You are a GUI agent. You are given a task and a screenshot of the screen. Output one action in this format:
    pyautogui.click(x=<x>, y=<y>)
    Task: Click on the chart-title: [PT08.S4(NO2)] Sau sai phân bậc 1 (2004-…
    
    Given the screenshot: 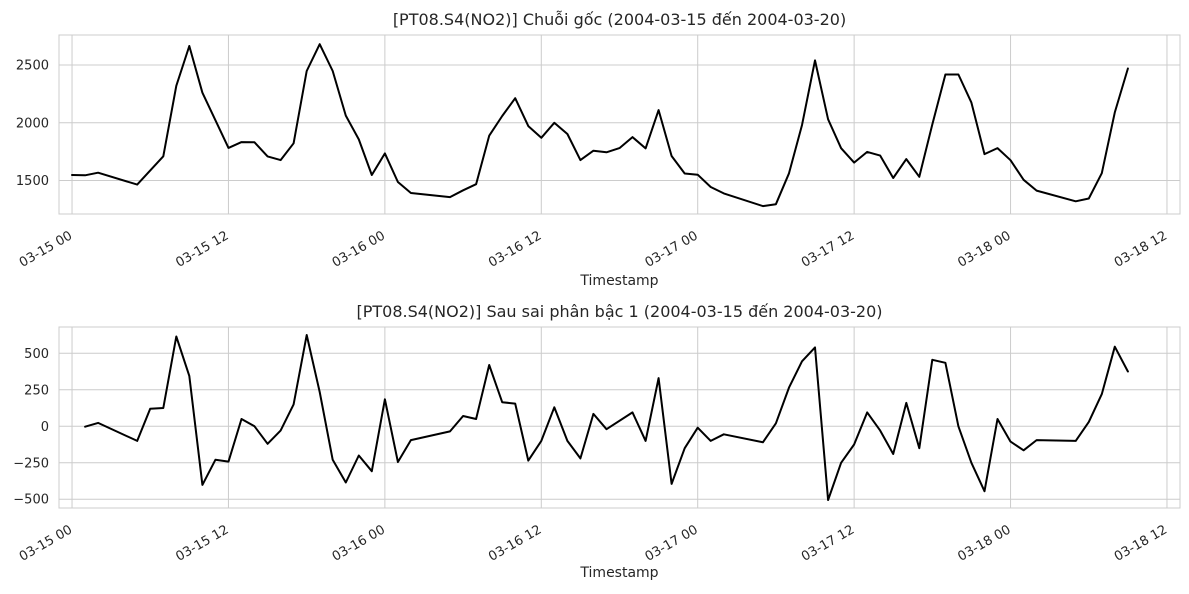 What is the action you would take?
    pyautogui.click(x=619, y=311)
    